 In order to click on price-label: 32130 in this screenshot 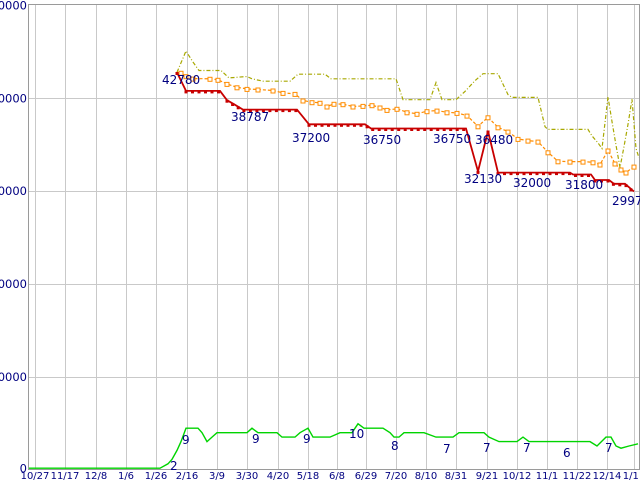, I will do `click(483, 179)`.